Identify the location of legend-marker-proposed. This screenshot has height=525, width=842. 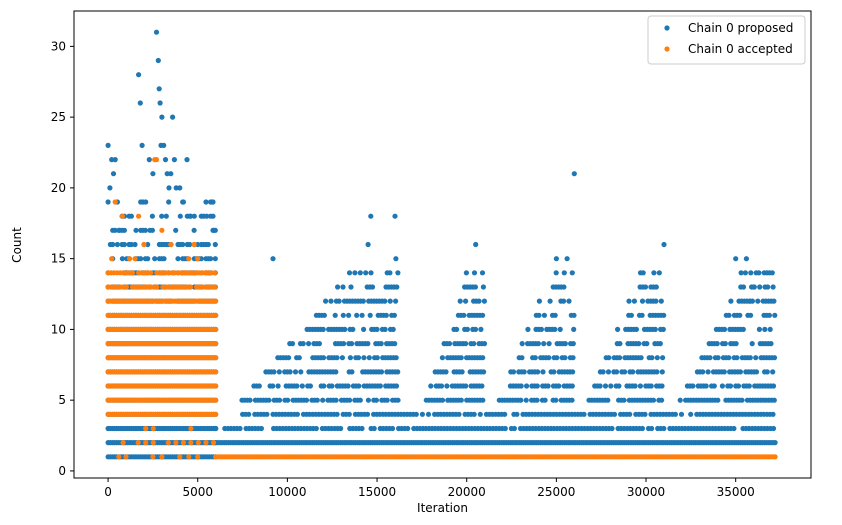
(667, 28).